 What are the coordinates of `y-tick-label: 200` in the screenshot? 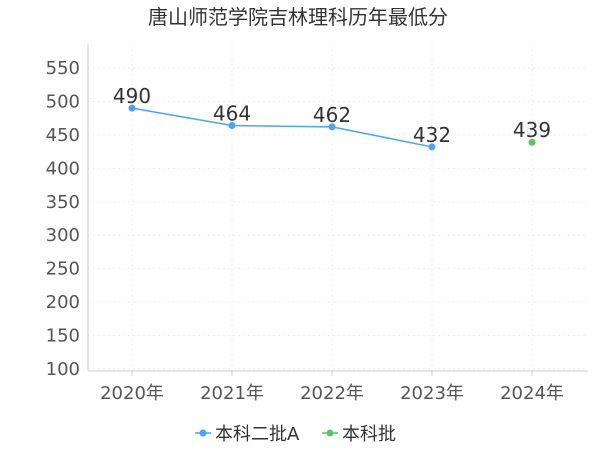 It's located at (63, 302).